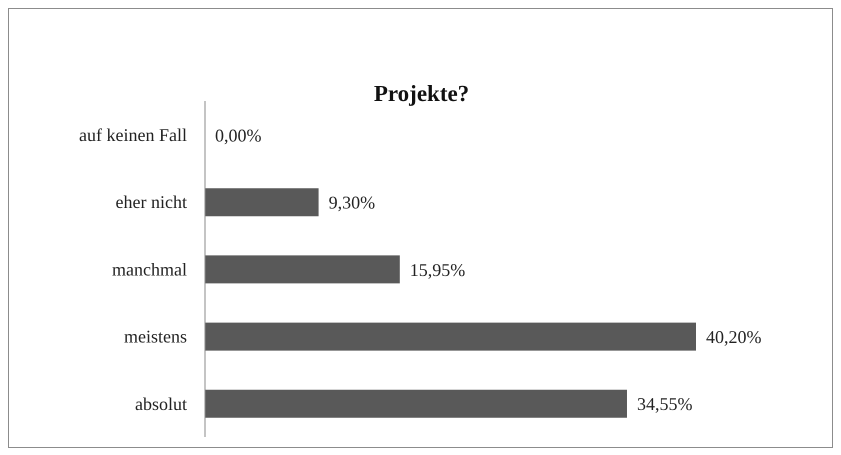 This screenshot has width=841, height=455. What do you see at coordinates (149, 269) in the screenshot?
I see `y-tick-label: manchmal` at bounding box center [149, 269].